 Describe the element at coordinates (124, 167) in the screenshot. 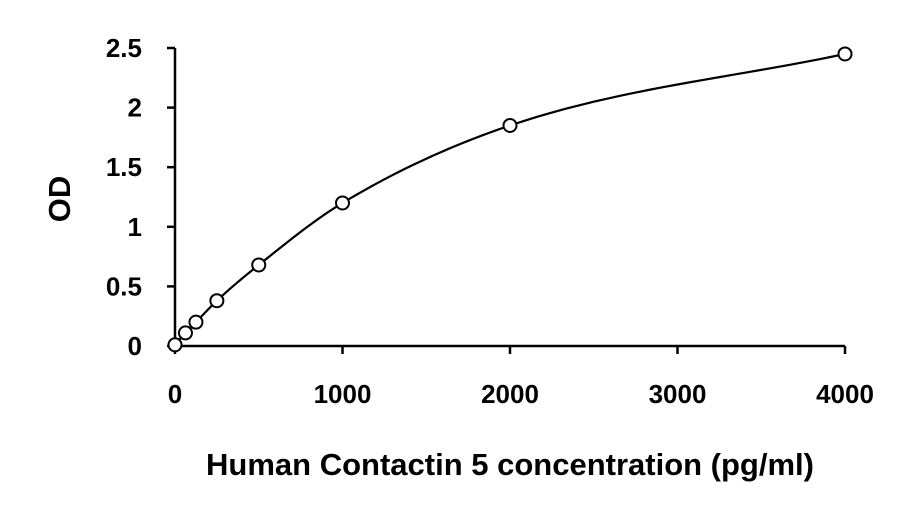

I see `y-tick-label: 1.5` at that location.